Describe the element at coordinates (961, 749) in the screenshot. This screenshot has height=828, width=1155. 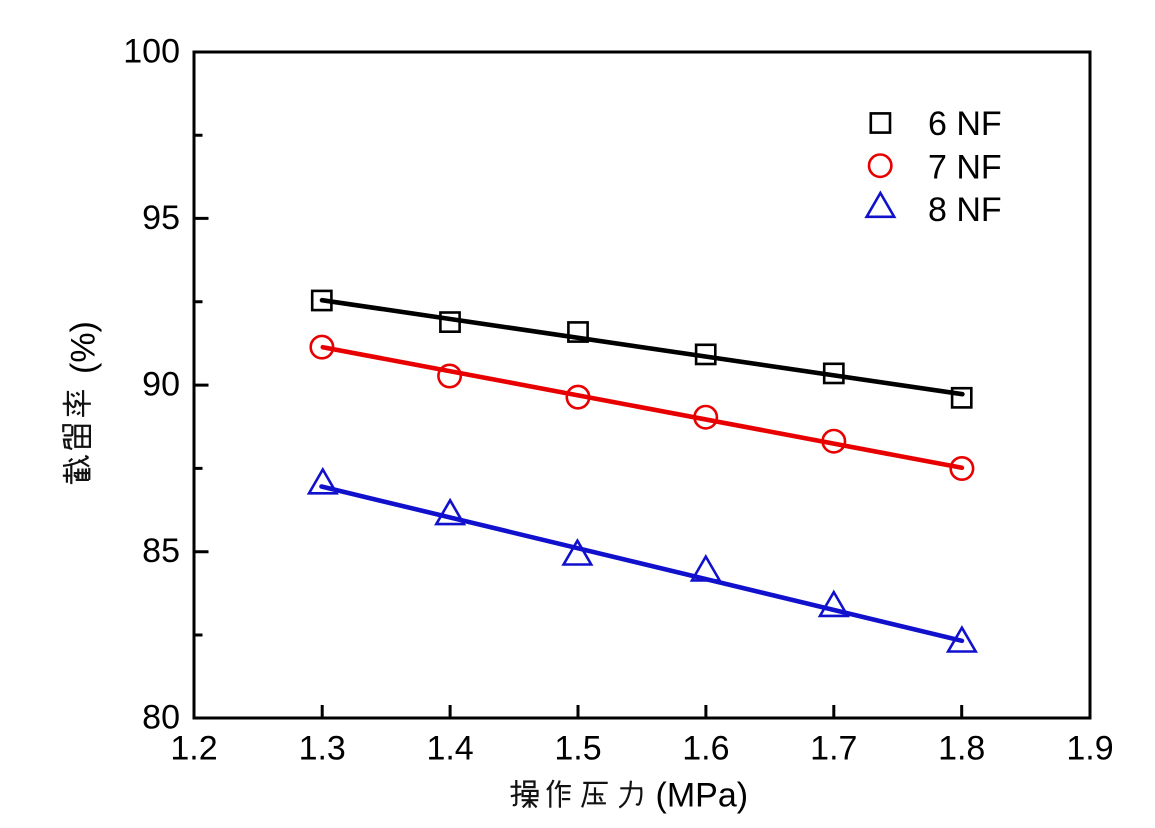
I see `svg-text: 1.8` at that location.